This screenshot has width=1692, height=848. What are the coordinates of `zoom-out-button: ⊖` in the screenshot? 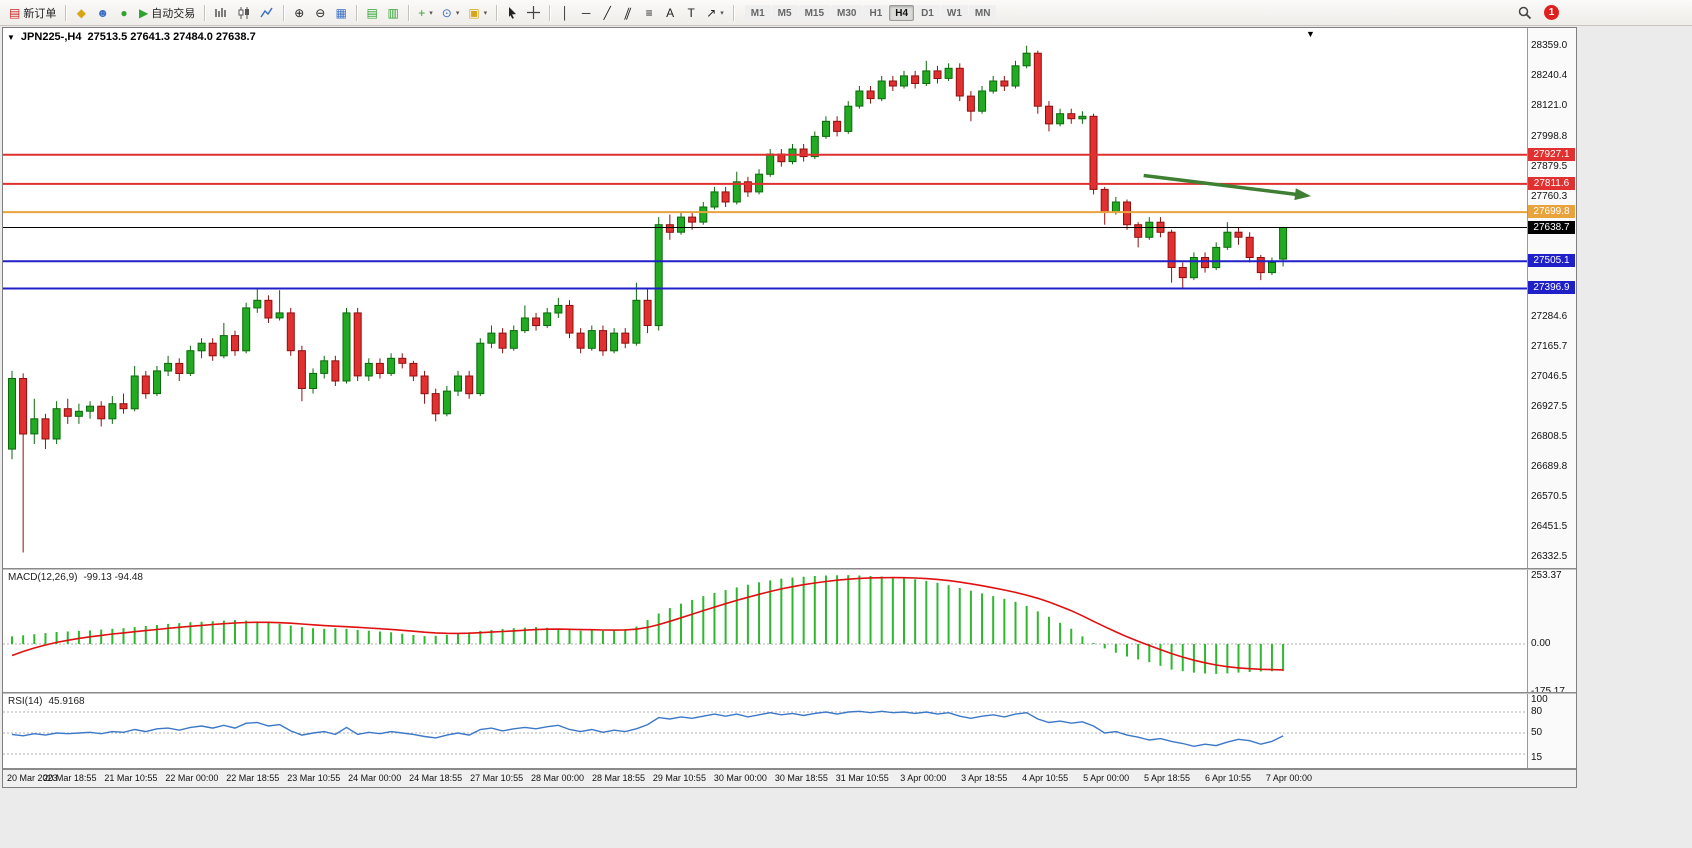 It's located at (320, 13).